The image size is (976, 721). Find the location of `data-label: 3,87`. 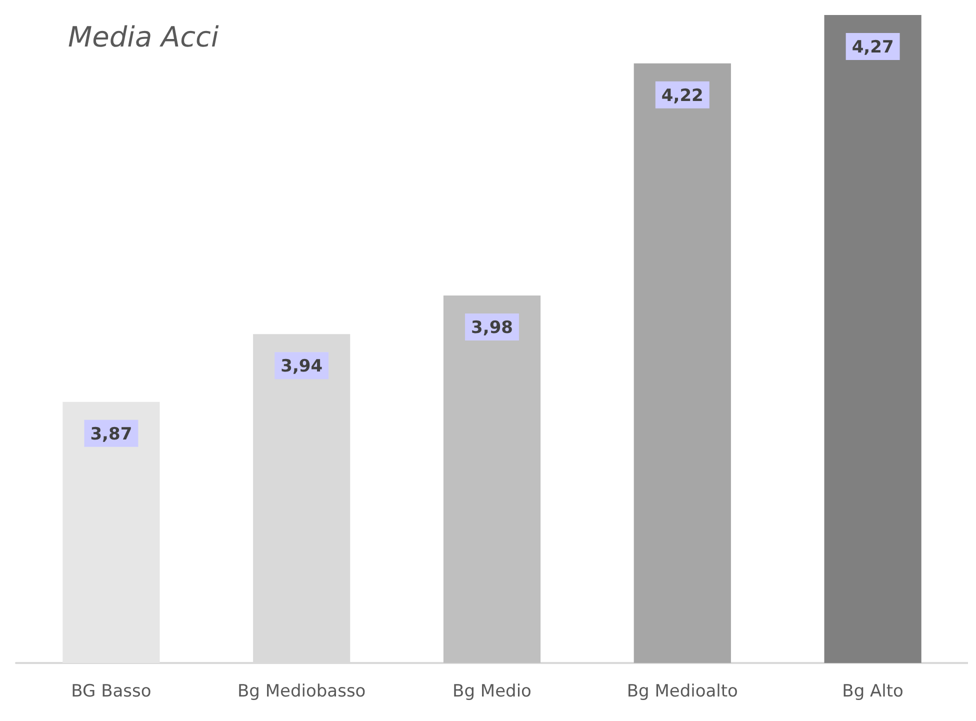

data-label: 3,87 is located at coordinates (111, 434).